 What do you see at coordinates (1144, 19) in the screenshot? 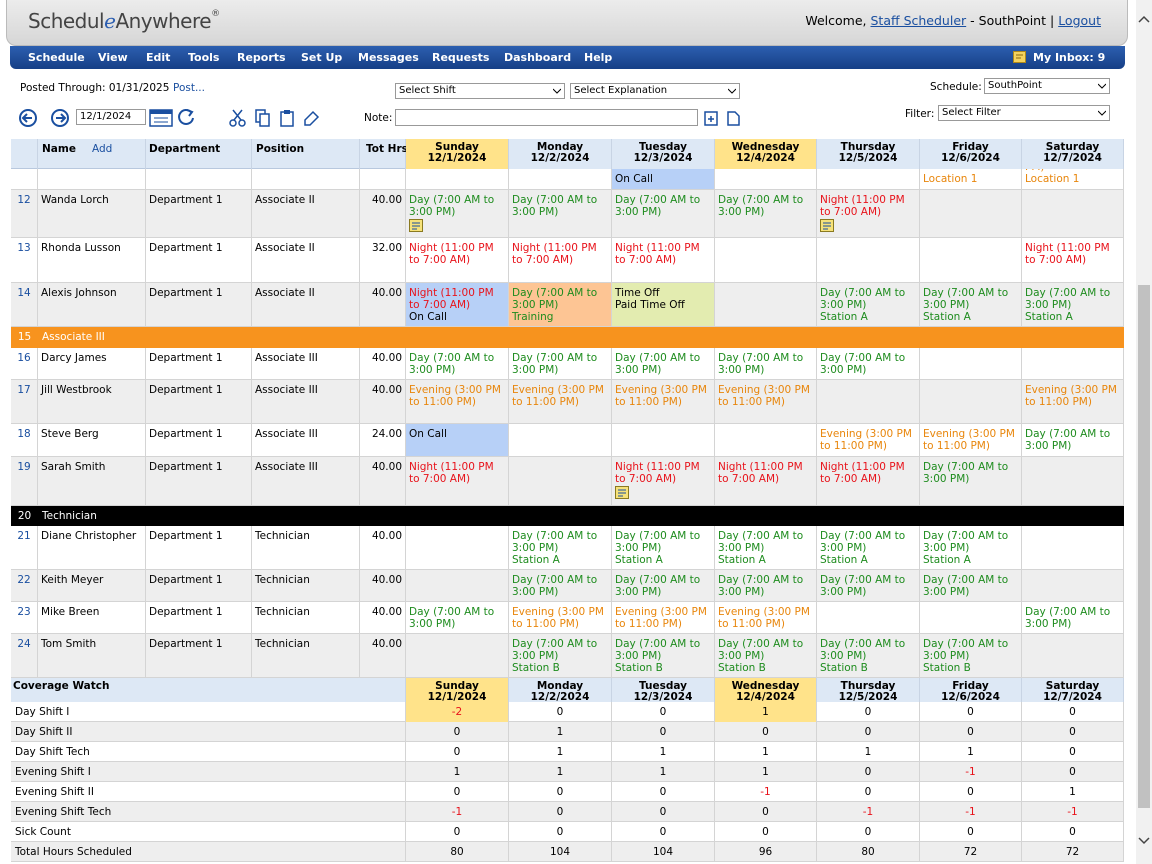
I see `scroll-up` at bounding box center [1144, 19].